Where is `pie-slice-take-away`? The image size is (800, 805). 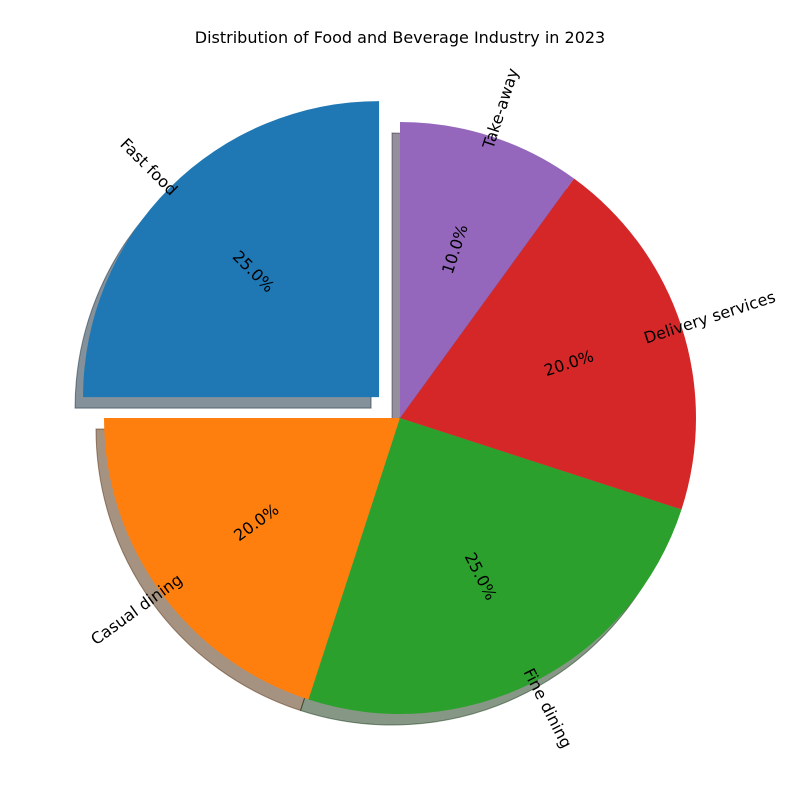 pie-slice-take-away is located at coordinates (487, 270).